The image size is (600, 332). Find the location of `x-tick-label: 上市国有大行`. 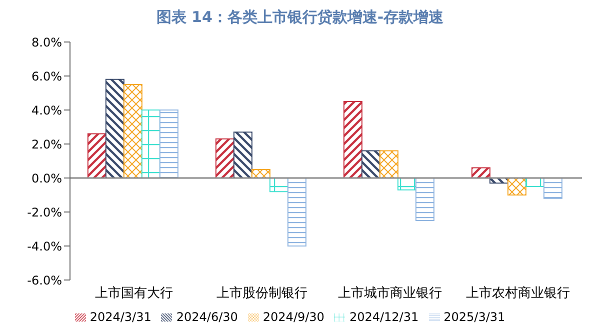

x-tick-label: 上市国有大行 is located at coordinates (134, 294).